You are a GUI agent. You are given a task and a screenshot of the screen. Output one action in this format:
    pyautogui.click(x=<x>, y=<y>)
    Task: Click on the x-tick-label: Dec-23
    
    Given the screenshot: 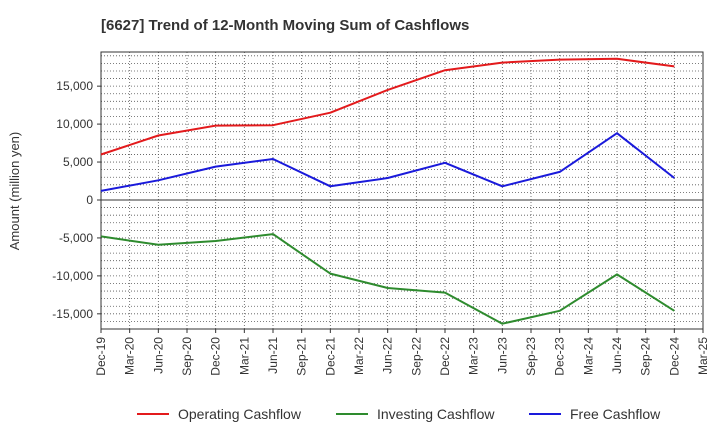 What is the action you would take?
    pyautogui.click(x=560, y=356)
    